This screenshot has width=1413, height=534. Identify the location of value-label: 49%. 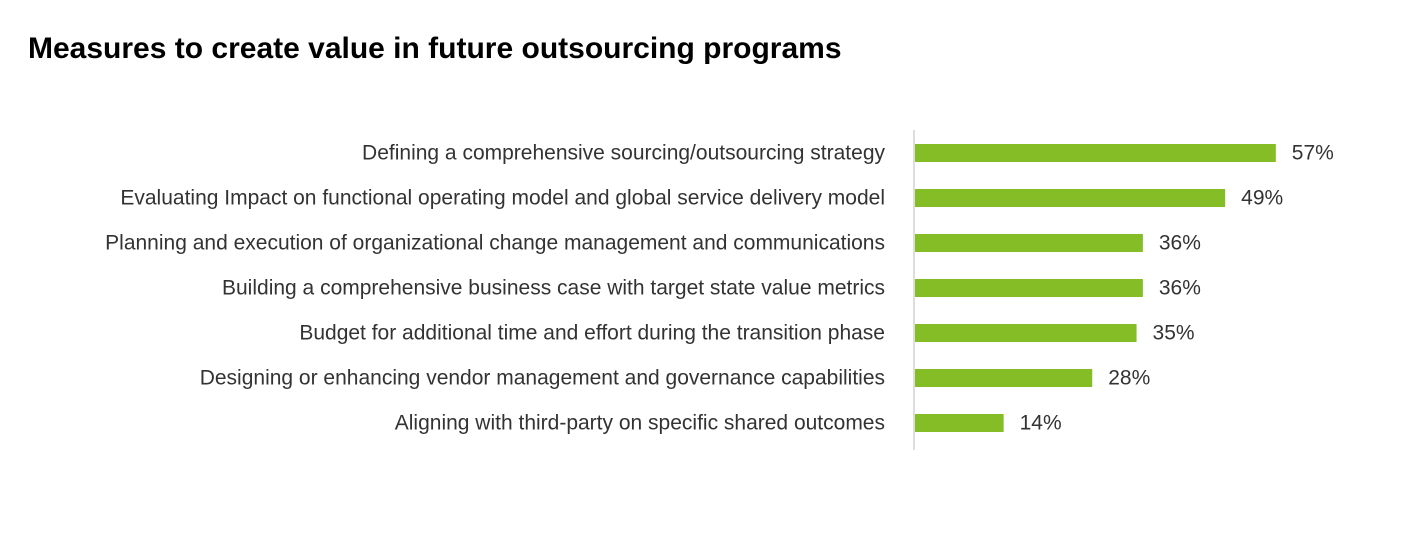
(1262, 198).